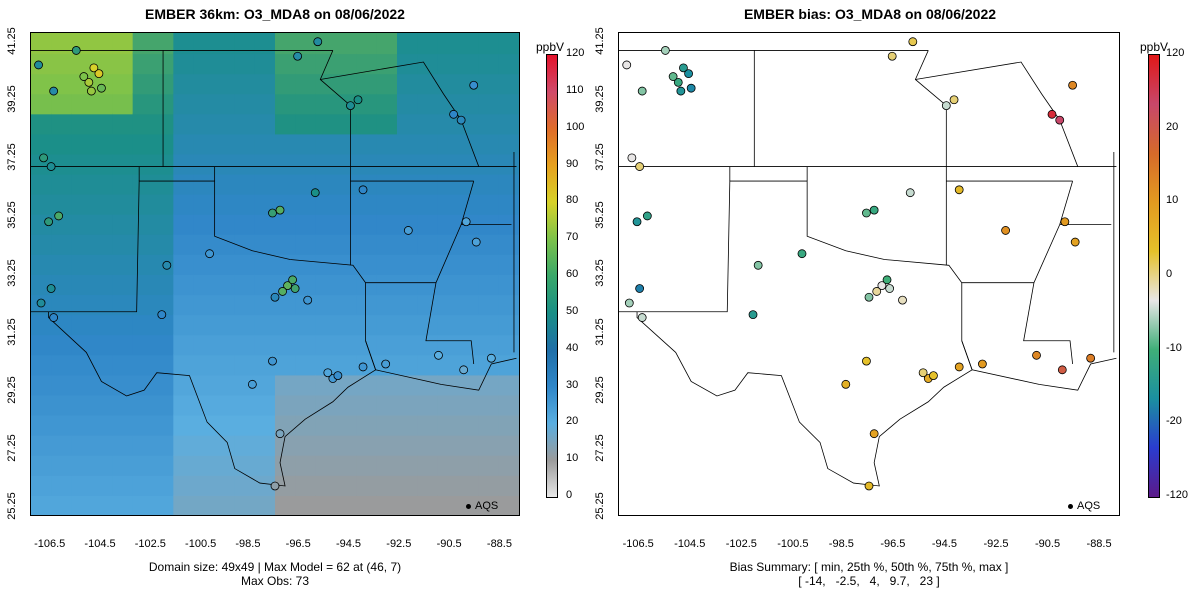  Describe the element at coordinates (575, 53) in the screenshot. I see `colorbar-tick-label: 120` at that location.